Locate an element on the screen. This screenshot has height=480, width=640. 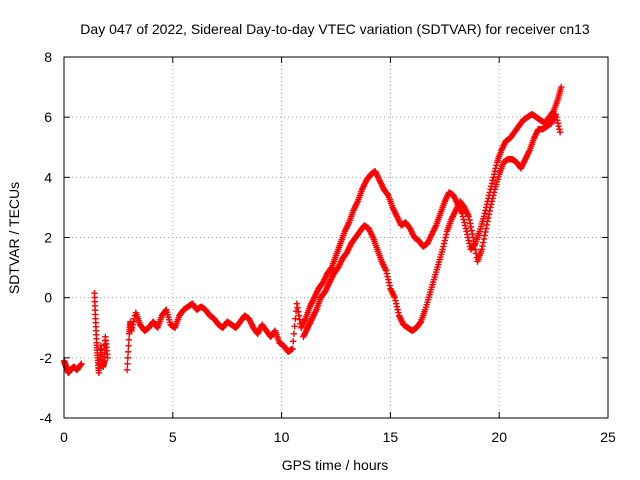
x-tick-label: 20 is located at coordinates (499, 437).